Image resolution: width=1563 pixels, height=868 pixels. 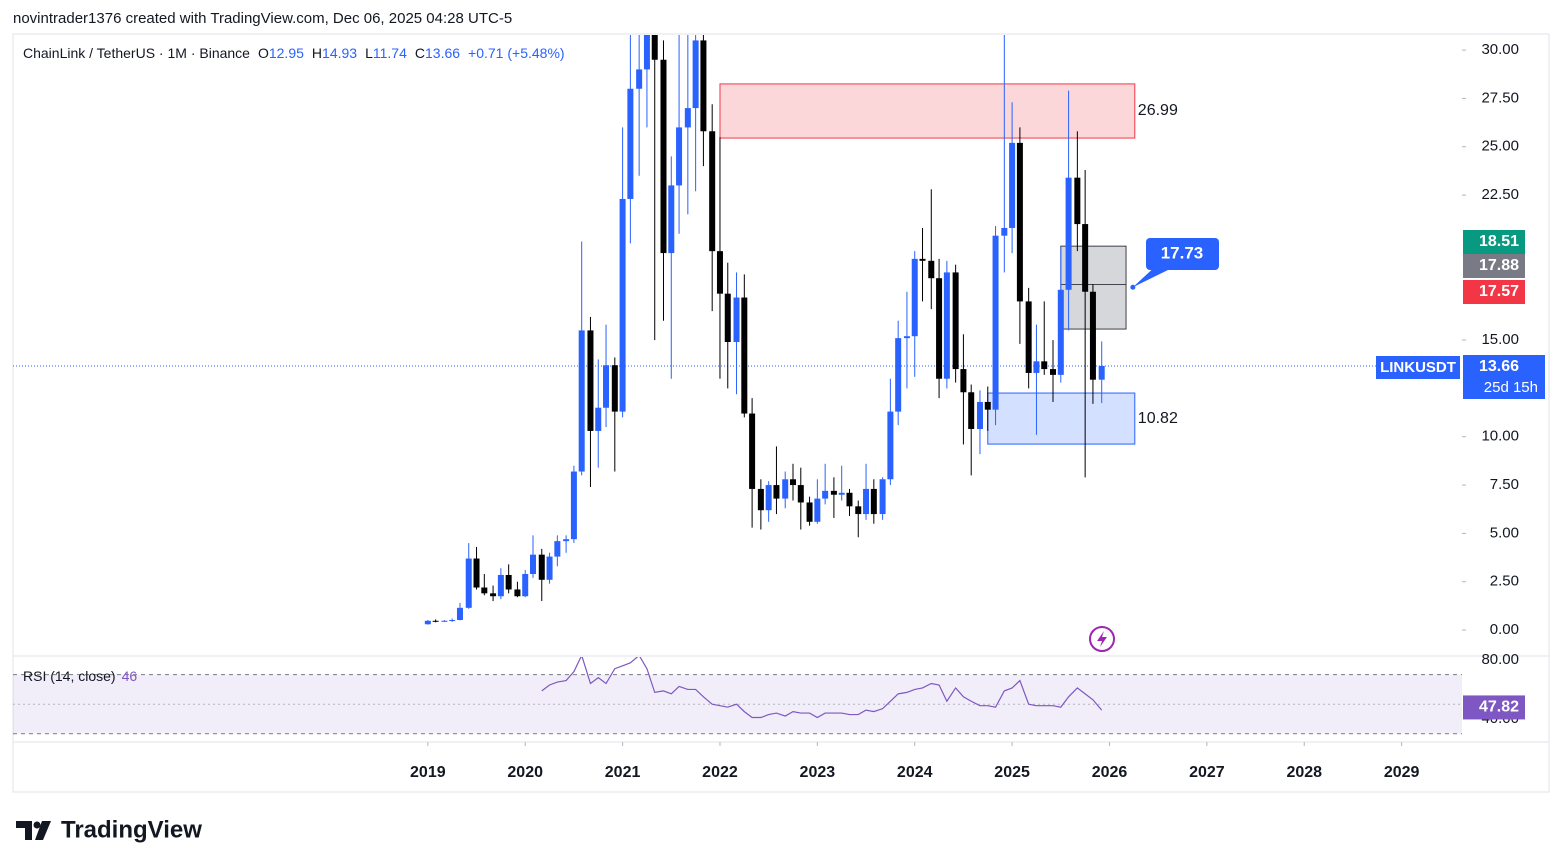 What do you see at coordinates (720, 772) in the screenshot?
I see `x-tick-label: 2022` at bounding box center [720, 772].